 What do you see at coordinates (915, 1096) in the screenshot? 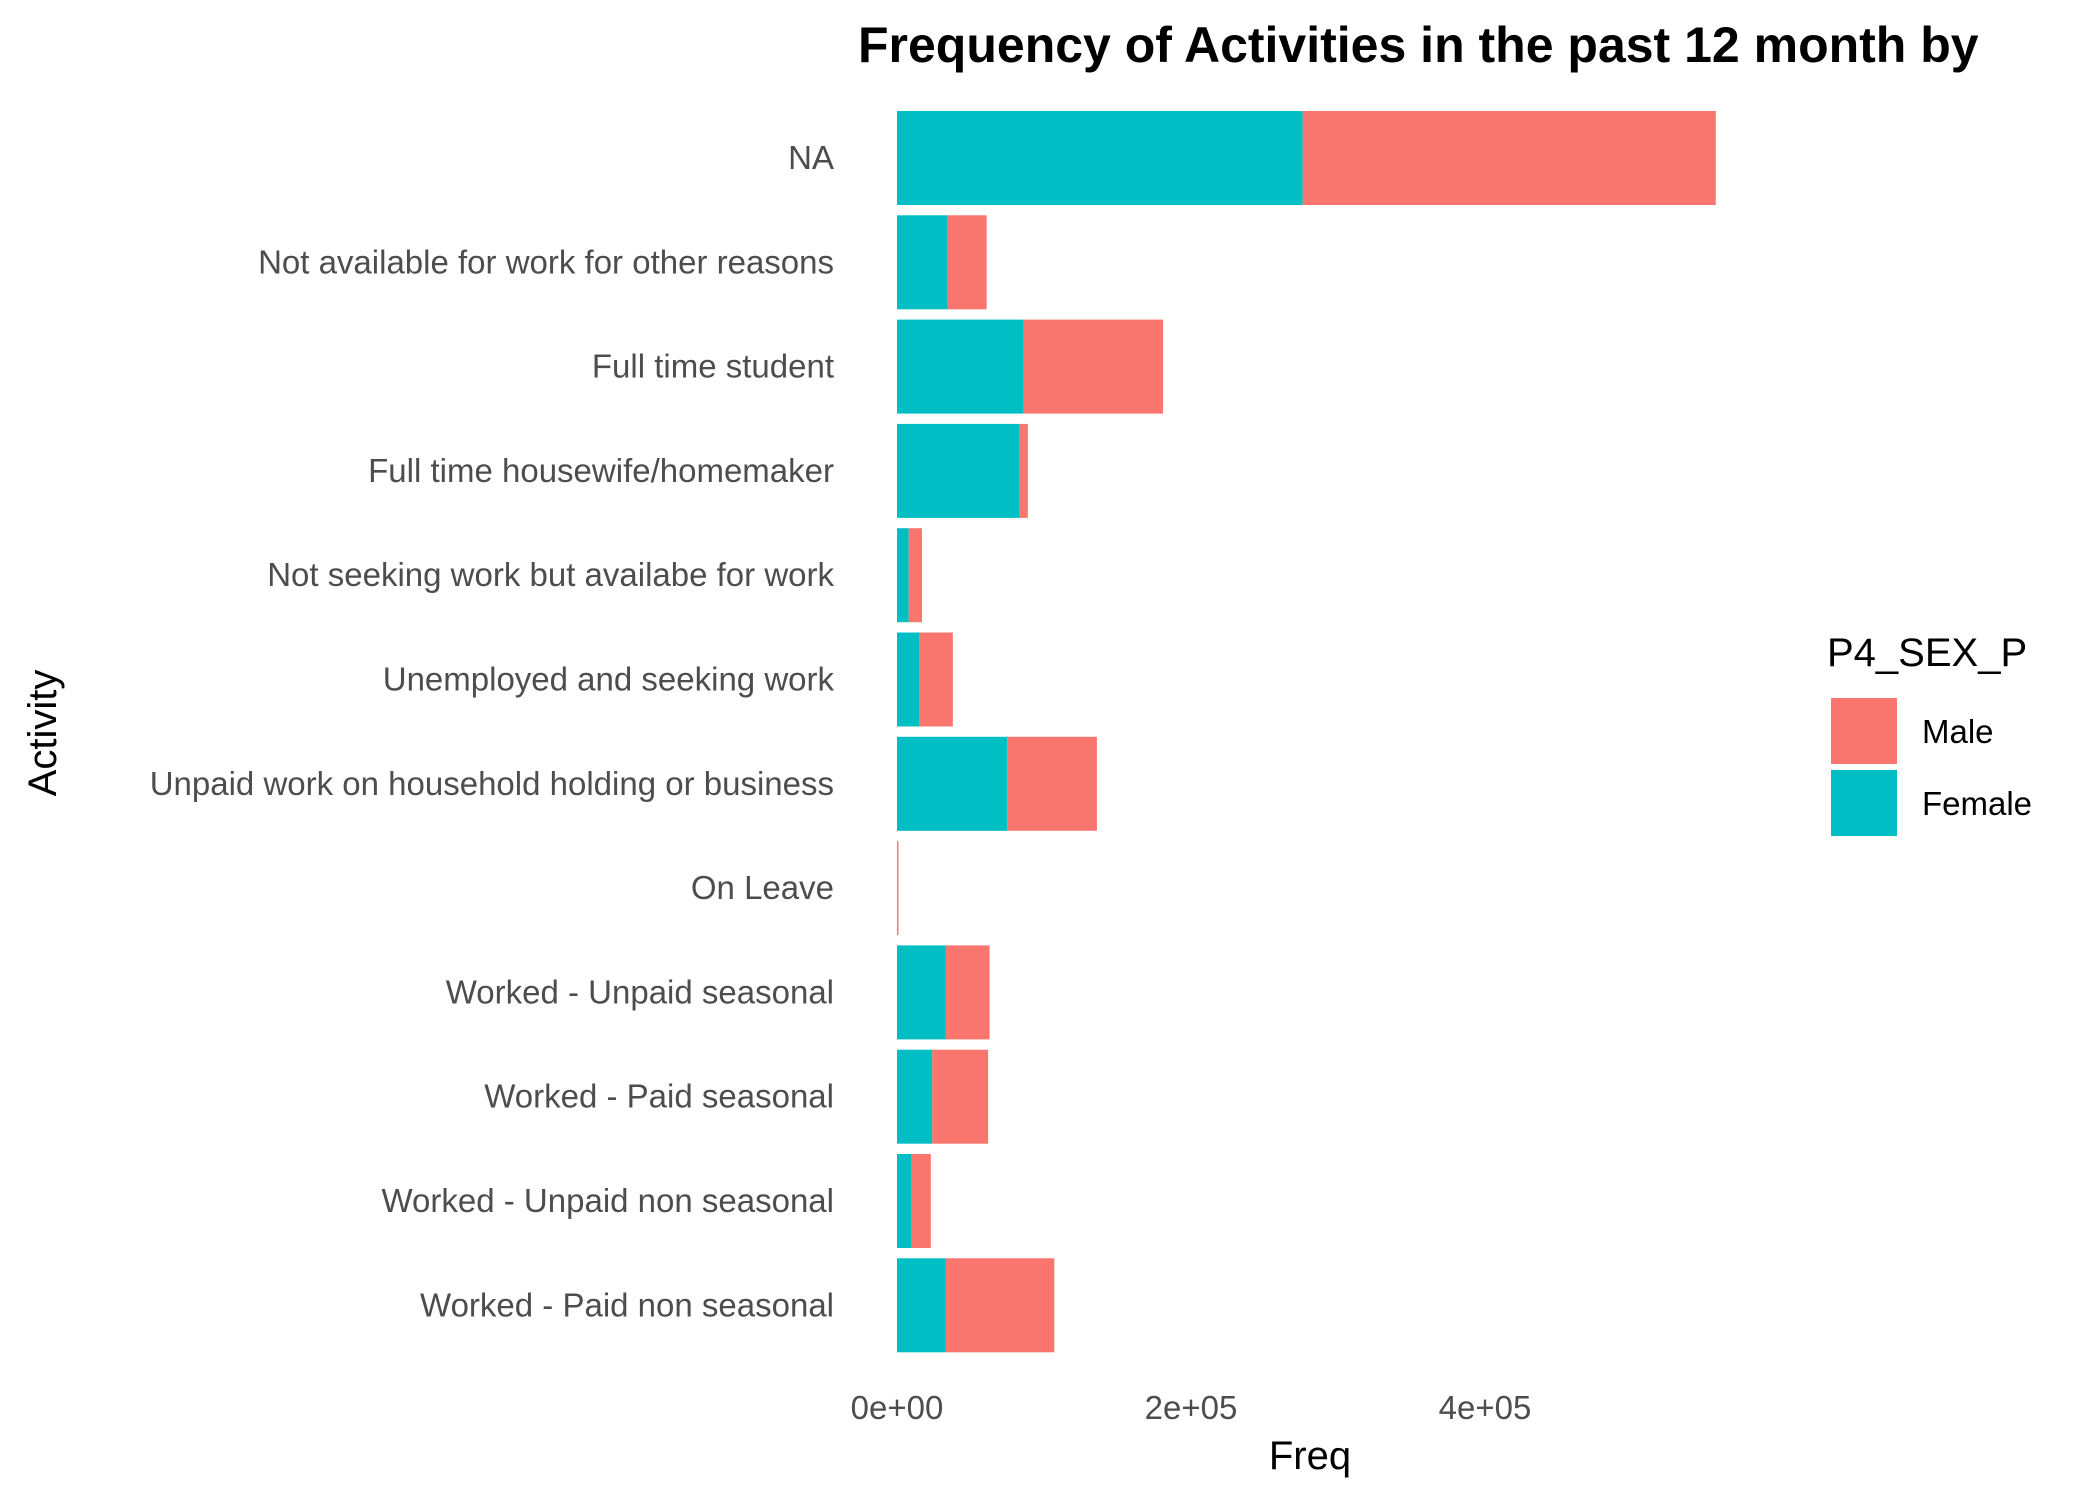
I see `bar-female-worked-paid-seasonal` at bounding box center [915, 1096].